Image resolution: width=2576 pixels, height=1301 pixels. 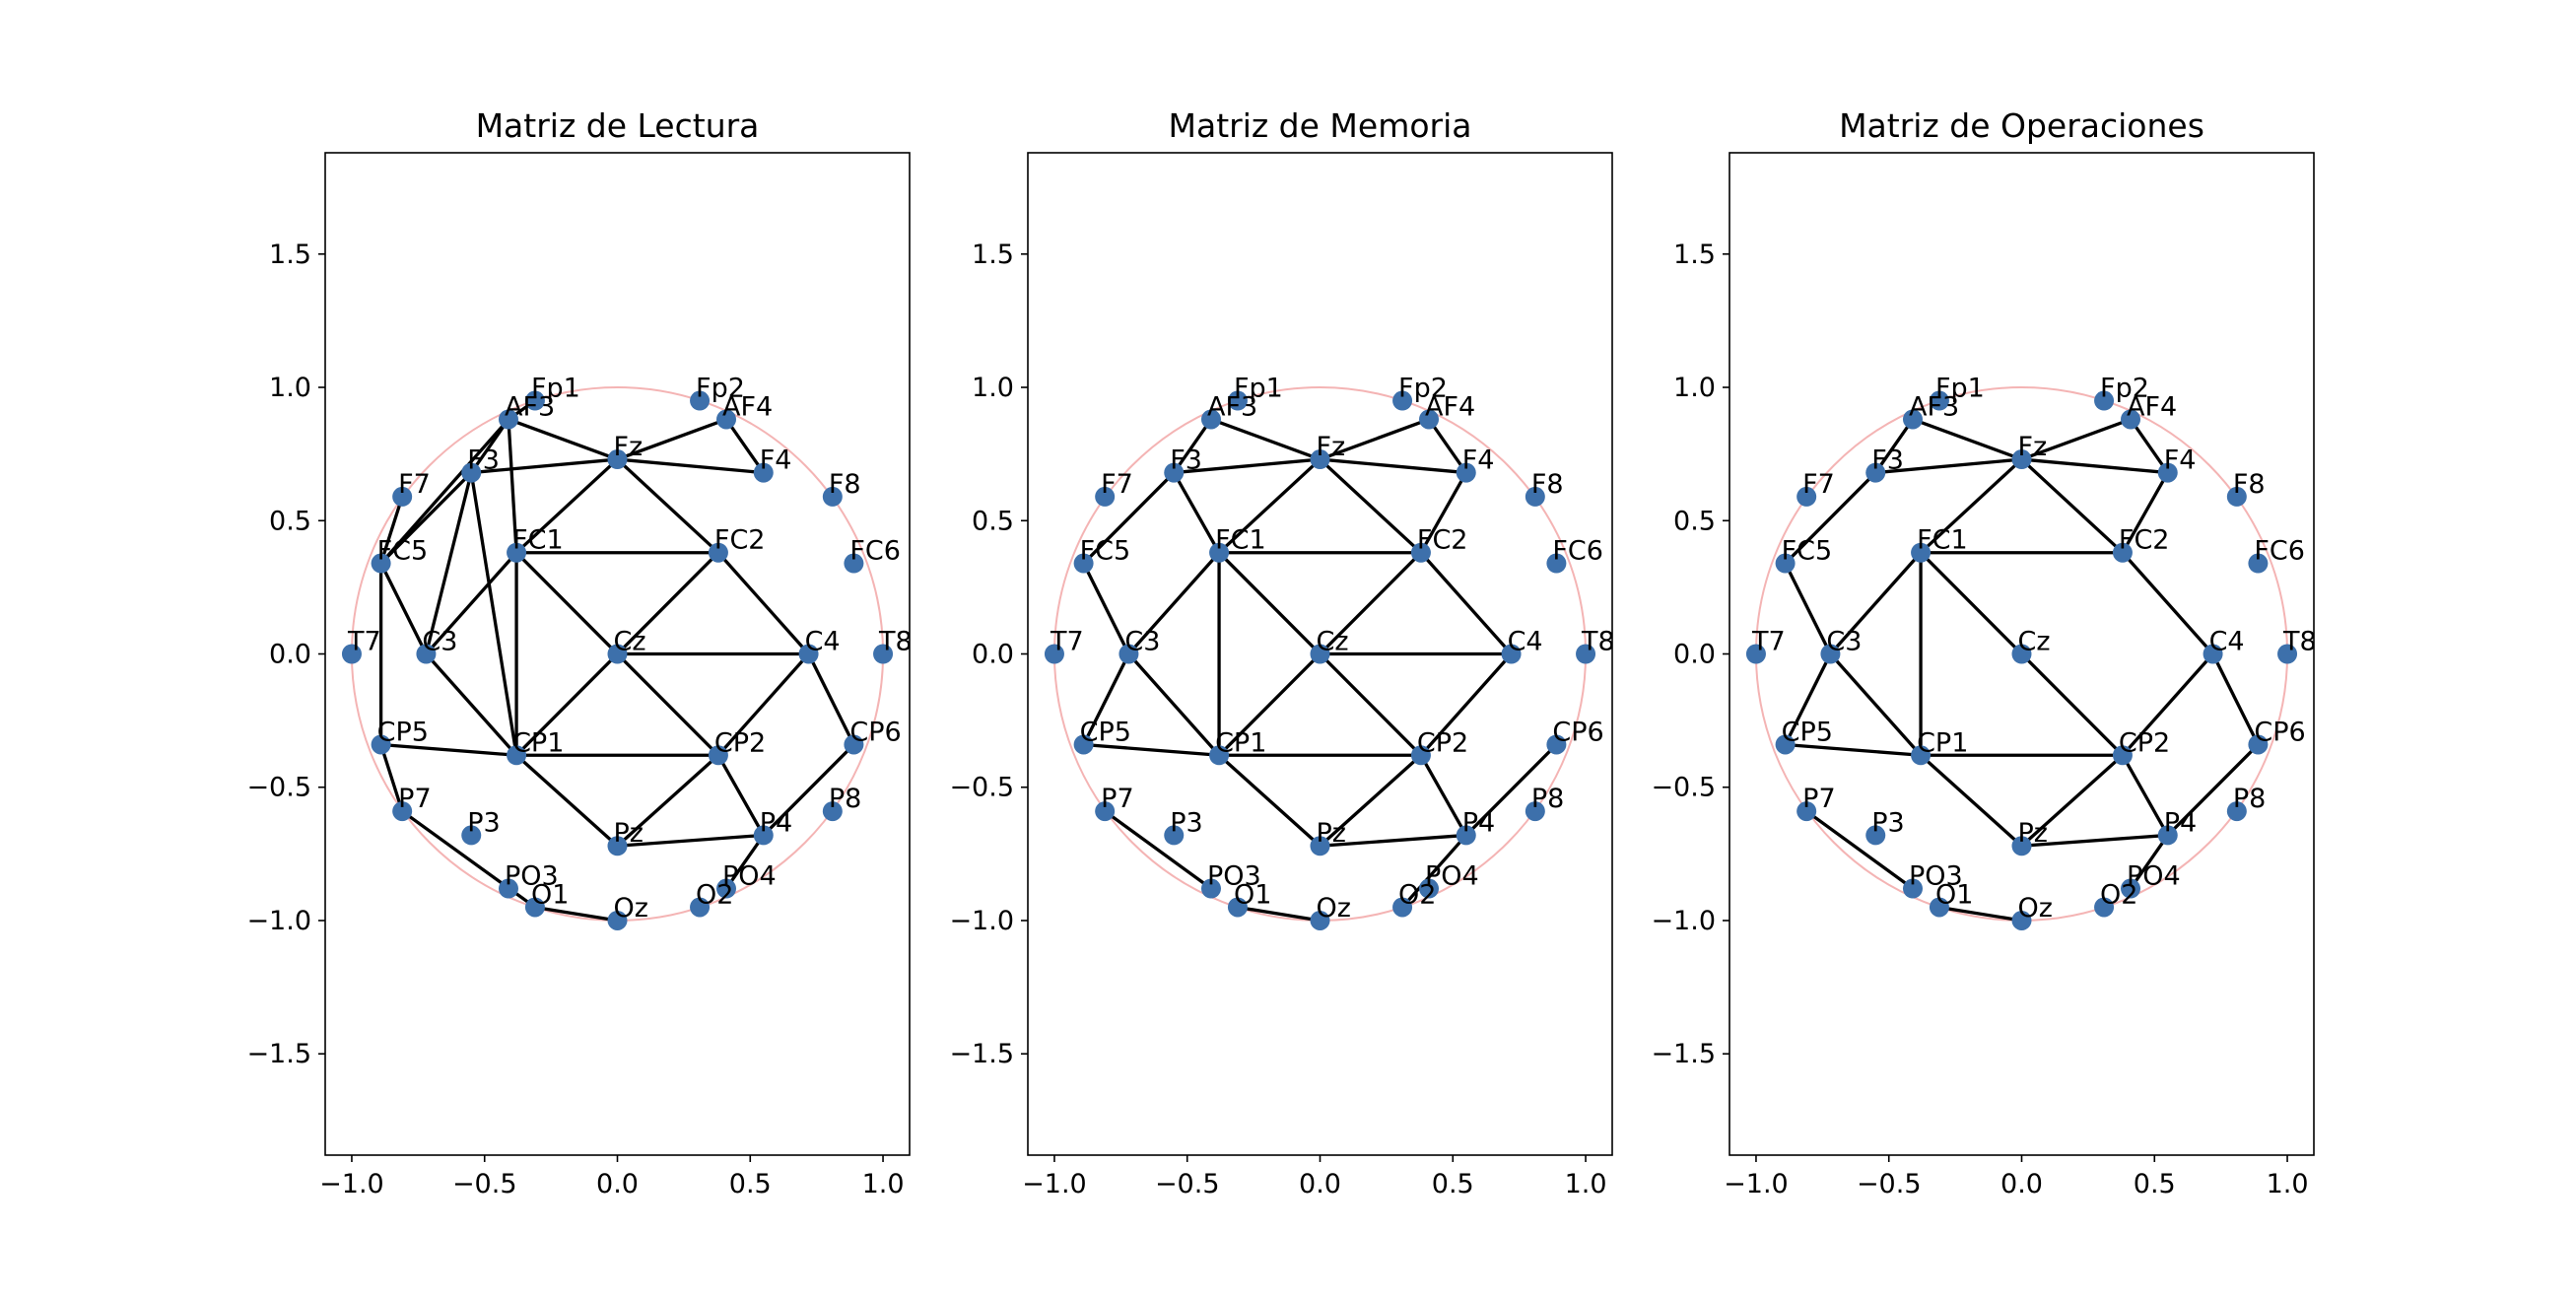 I want to click on node-label: PO3, so click(x=1234, y=876).